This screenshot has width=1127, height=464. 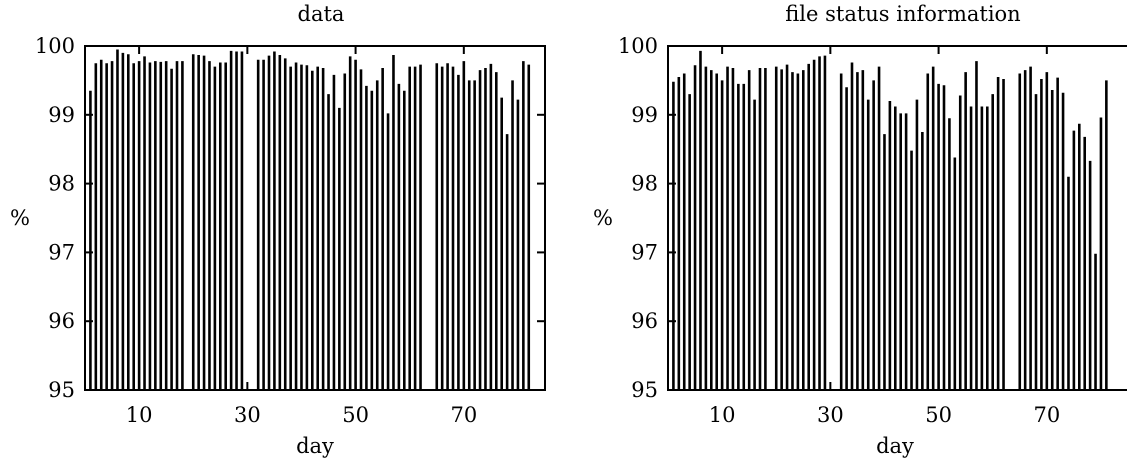 What do you see at coordinates (321, 14) in the screenshot?
I see `chart-title: data` at bounding box center [321, 14].